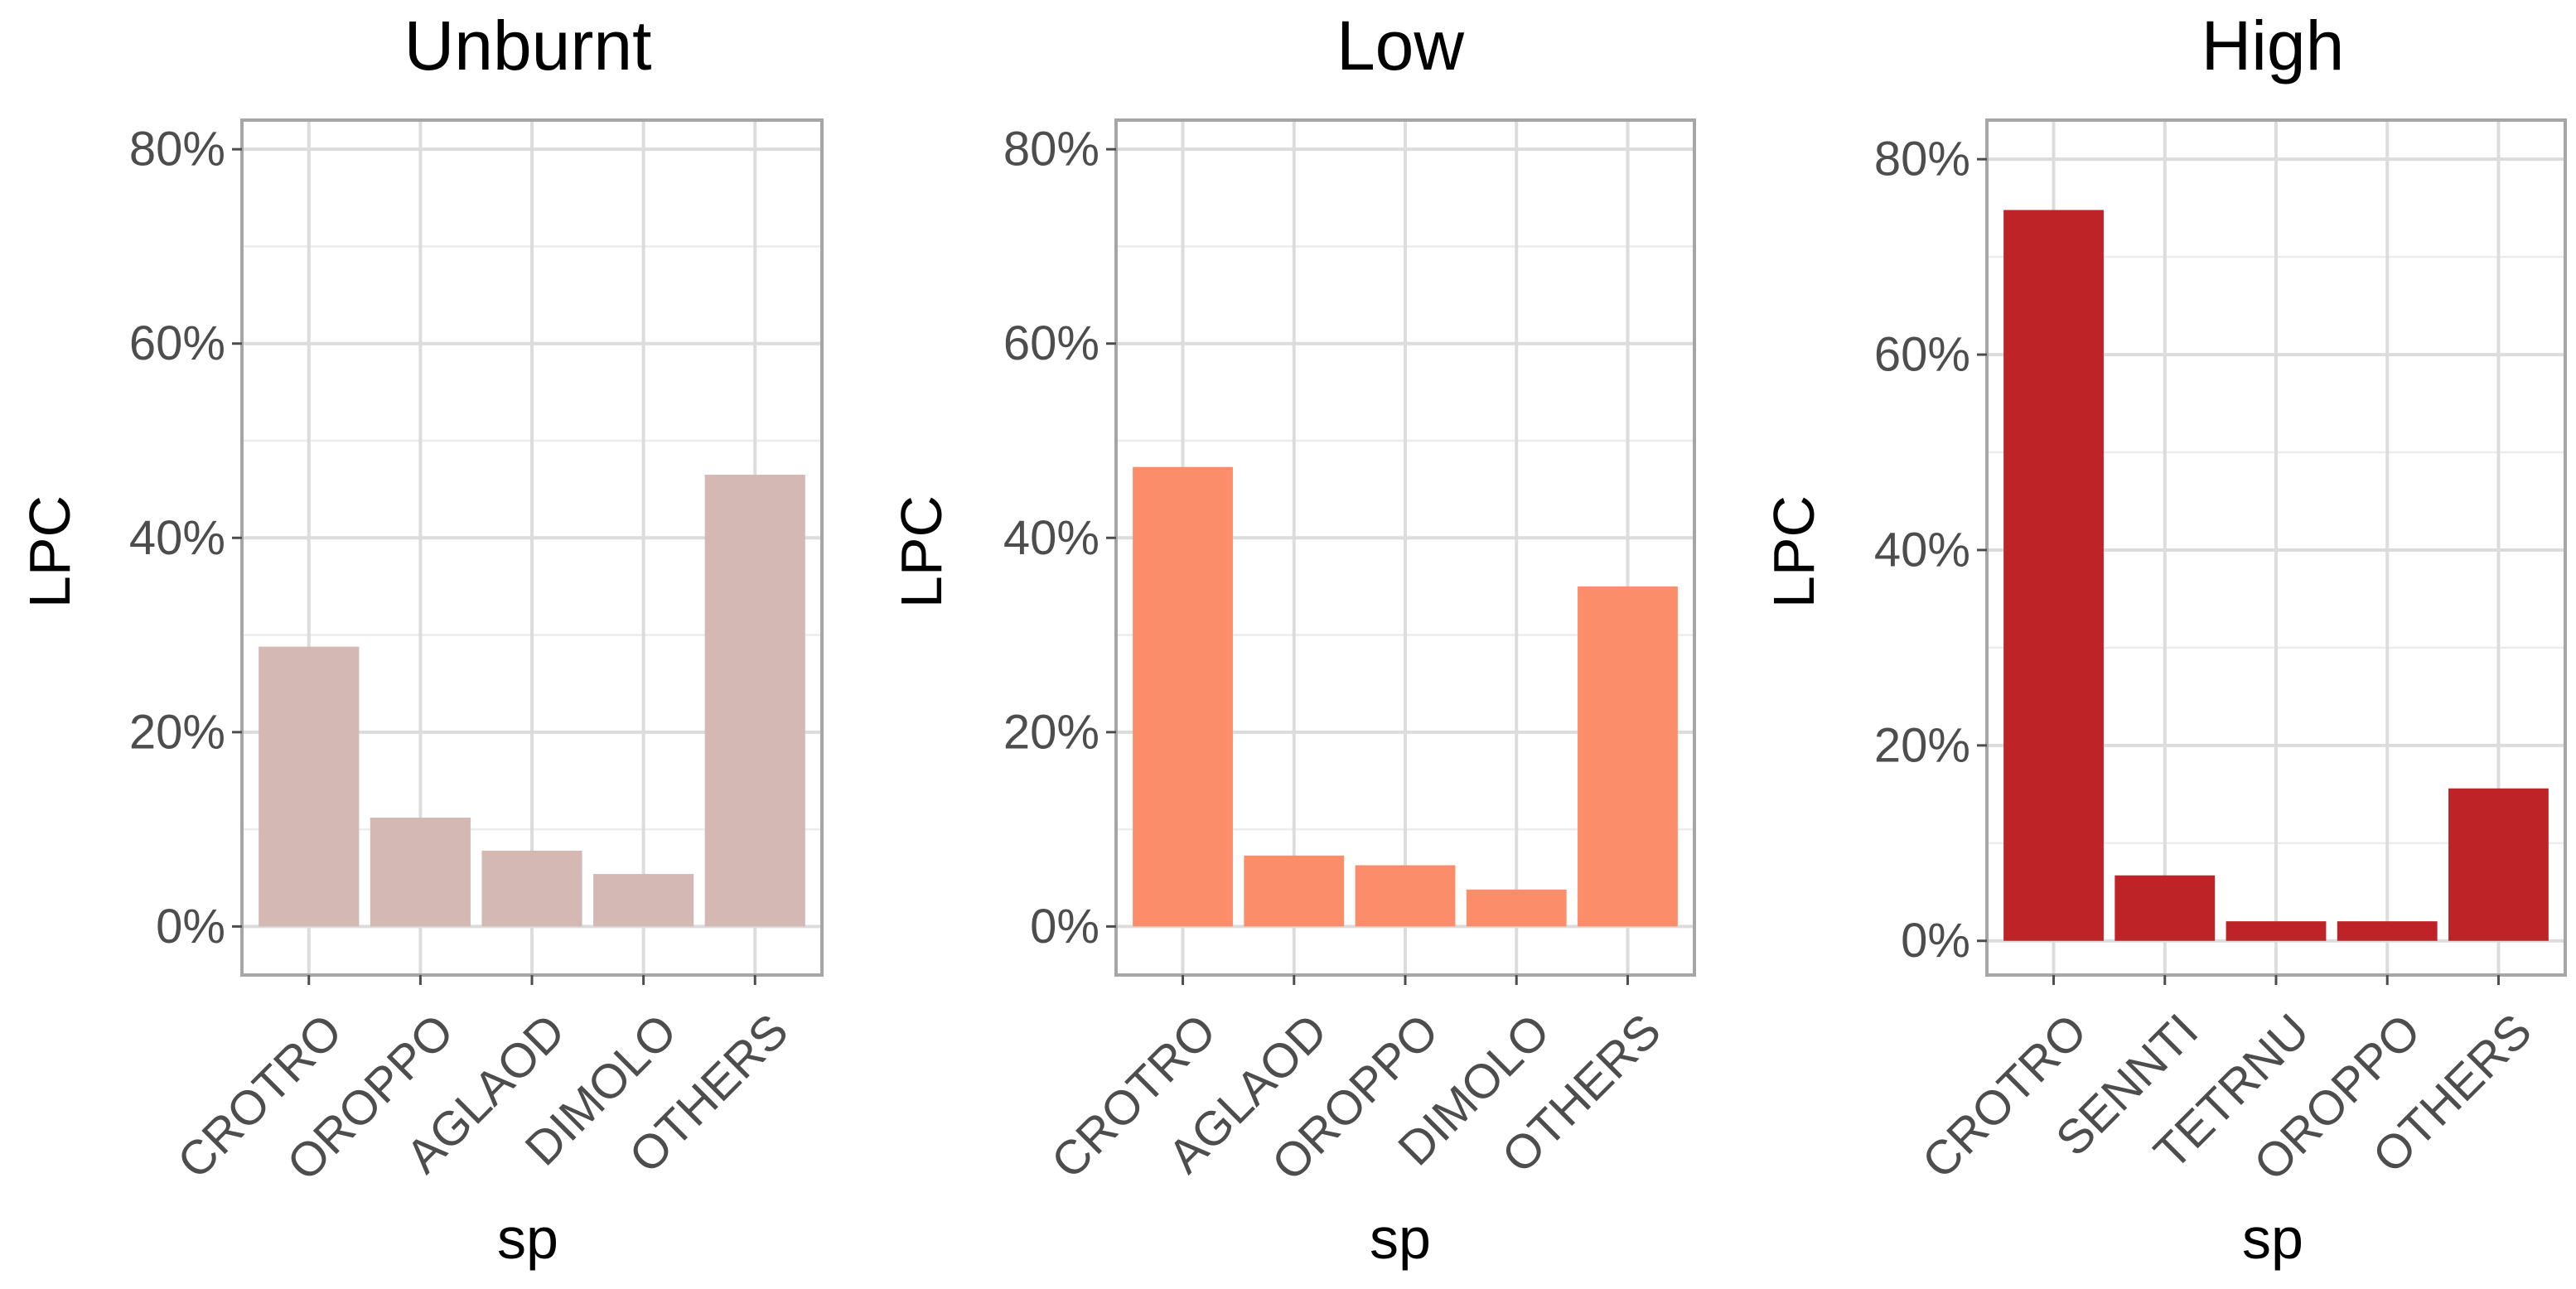 The height and width of the screenshot is (1289, 2576). I want to click on panel-title: Unburnt, so click(528, 45).